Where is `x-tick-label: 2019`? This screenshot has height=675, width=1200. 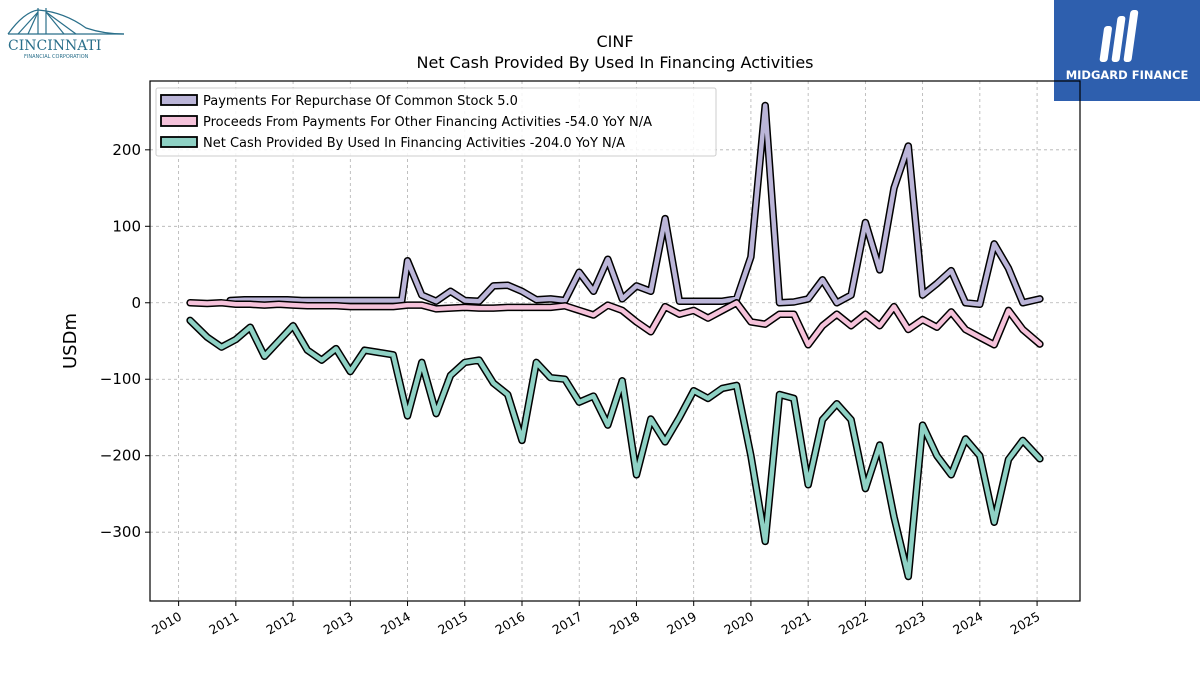 x-tick-label: 2019 is located at coordinates (681, 623).